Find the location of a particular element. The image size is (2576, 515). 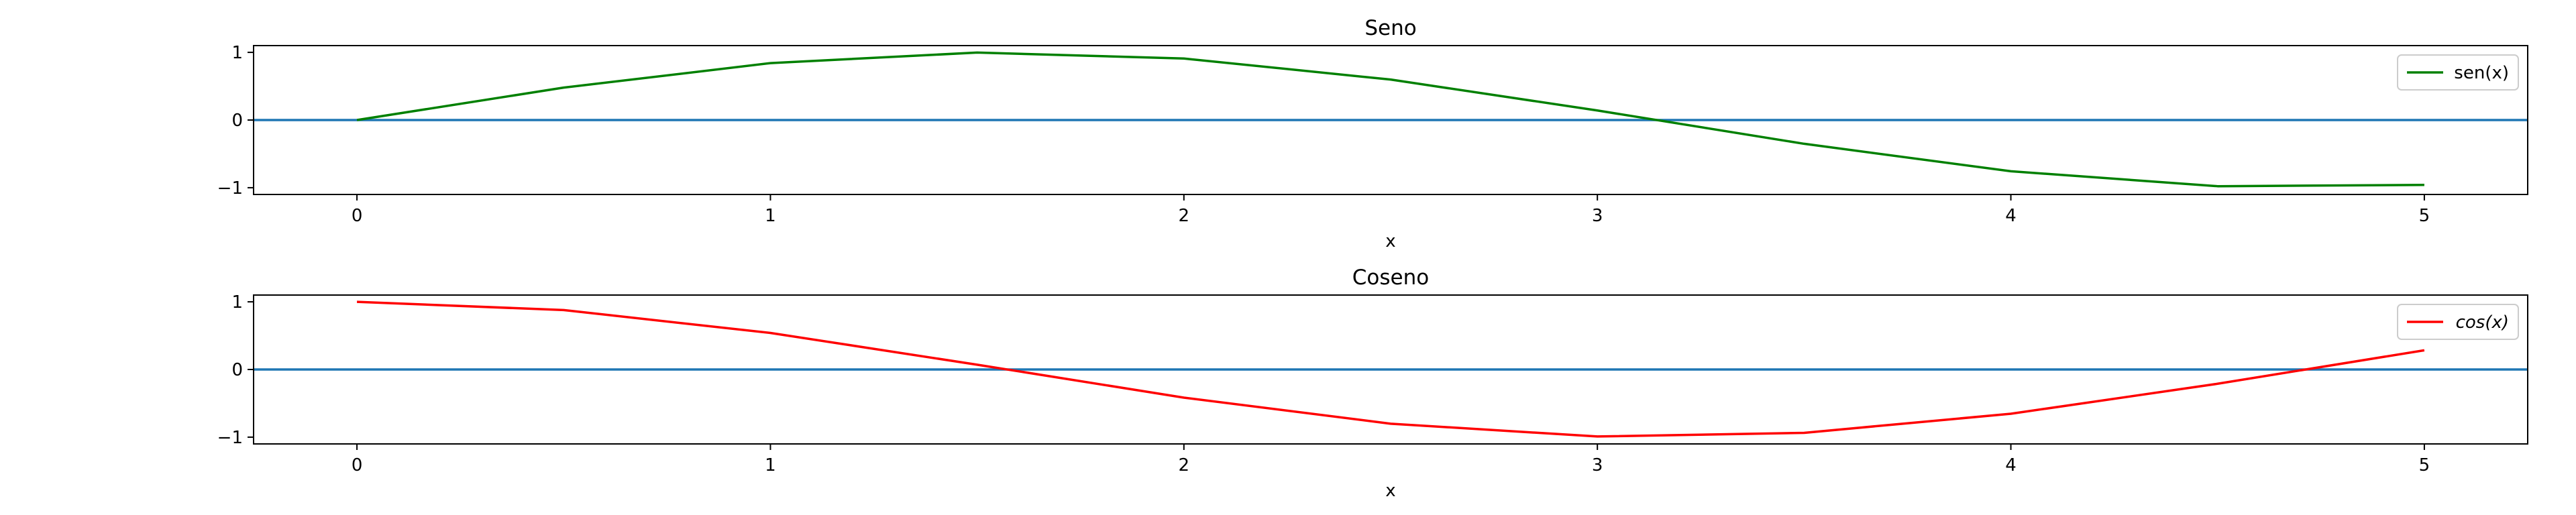

legend-label: cos(x) is located at coordinates (2482, 322).